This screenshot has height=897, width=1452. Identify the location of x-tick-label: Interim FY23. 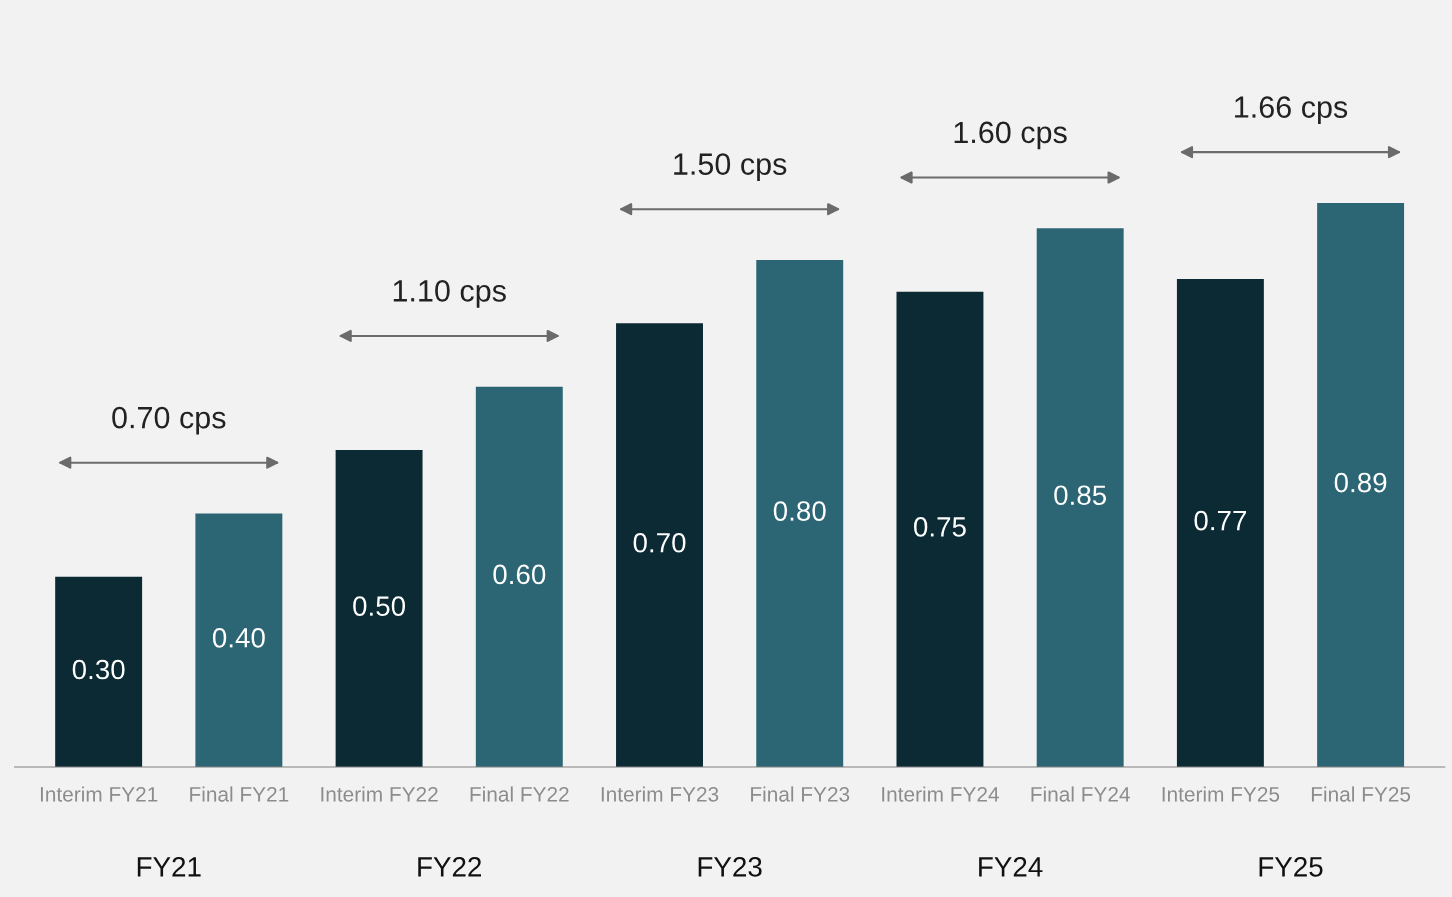
(660, 794).